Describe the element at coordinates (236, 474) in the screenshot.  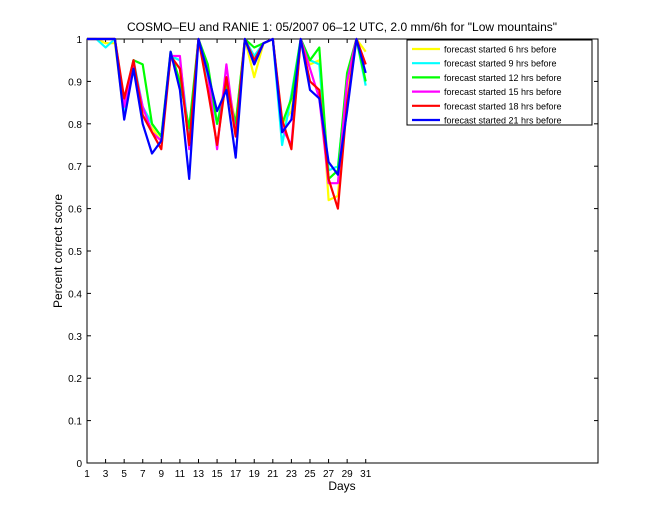
I see `x-tick-label: 17` at that location.